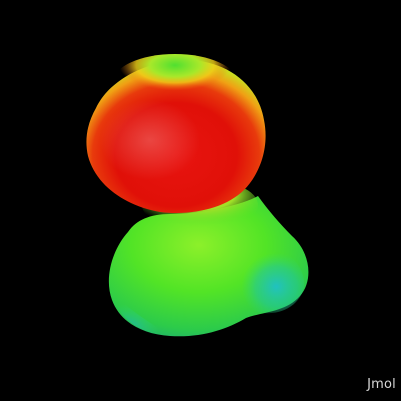  I want to click on jmol-watermark: Jmol, so click(381, 384).